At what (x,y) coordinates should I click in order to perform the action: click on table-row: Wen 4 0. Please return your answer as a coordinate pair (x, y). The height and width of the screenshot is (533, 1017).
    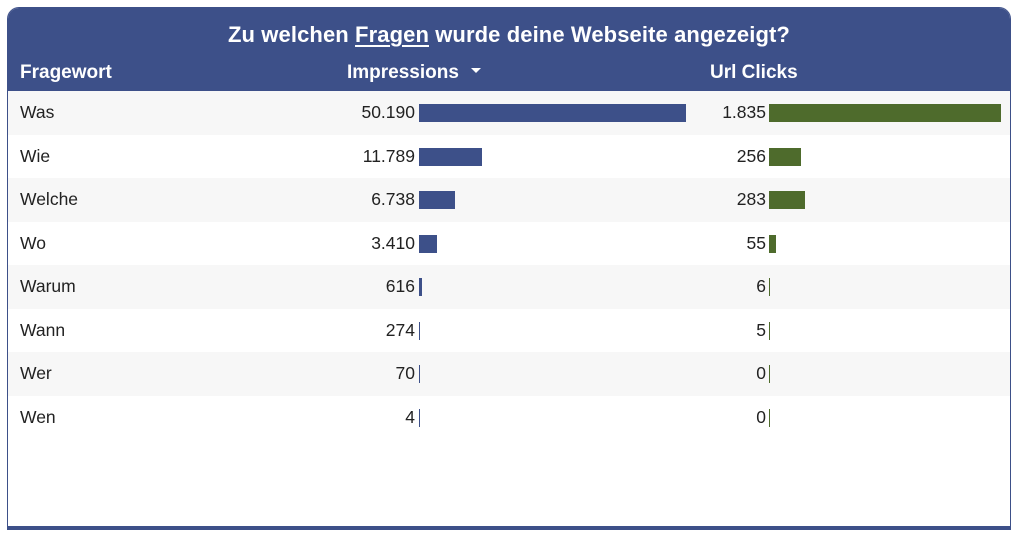
    Looking at the image, I should click on (509, 418).